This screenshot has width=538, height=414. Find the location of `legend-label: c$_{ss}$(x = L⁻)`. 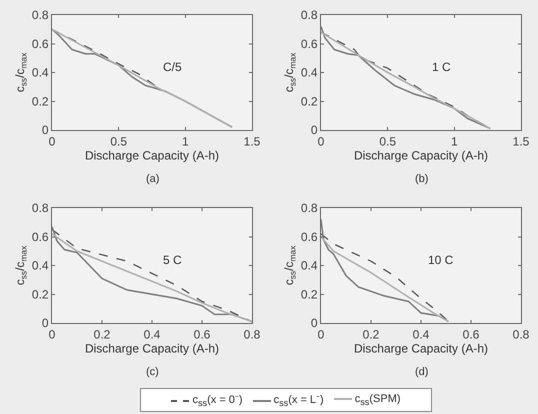

legend-label: c$_{ss}$(x = L⁻) is located at coordinates (299, 401).